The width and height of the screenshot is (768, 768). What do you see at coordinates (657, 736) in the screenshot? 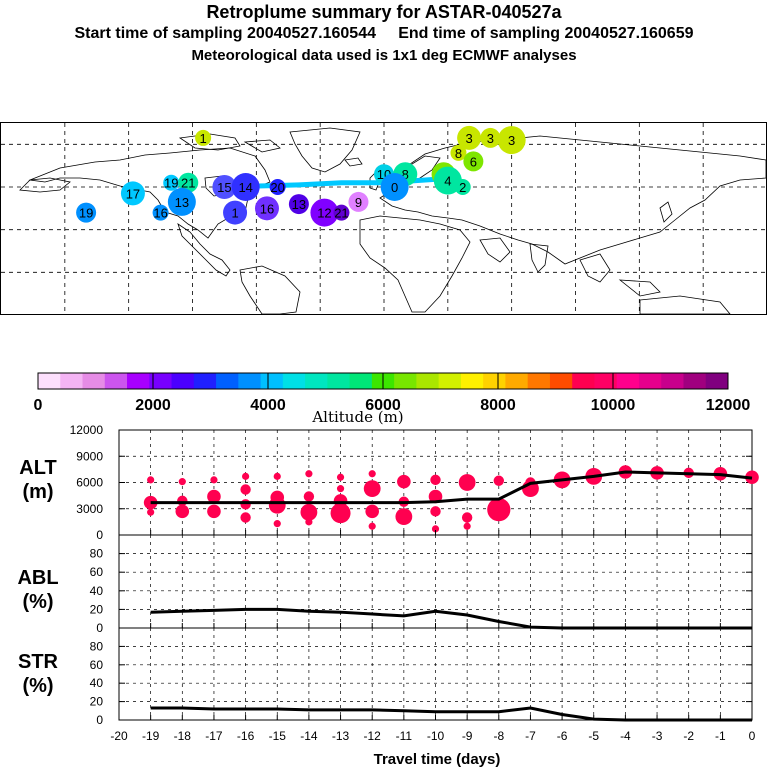
I see `x-tick-label: -3` at bounding box center [657, 736].